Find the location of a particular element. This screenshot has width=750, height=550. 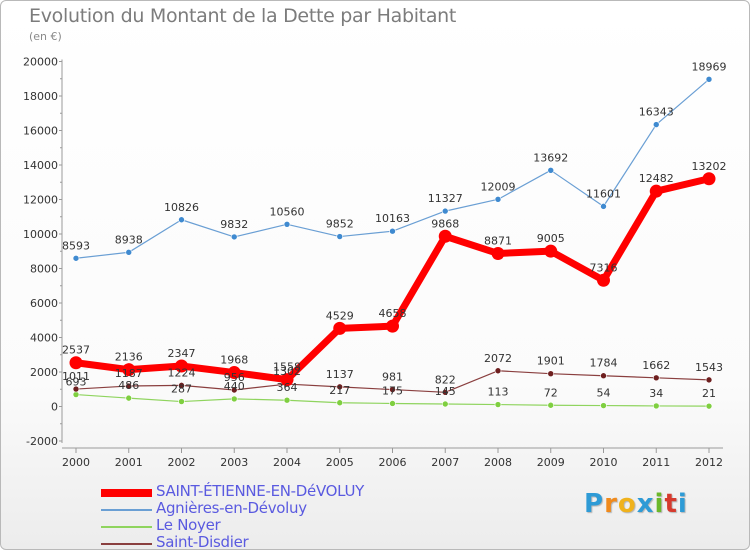

data-label: 1224 is located at coordinates (182, 372).